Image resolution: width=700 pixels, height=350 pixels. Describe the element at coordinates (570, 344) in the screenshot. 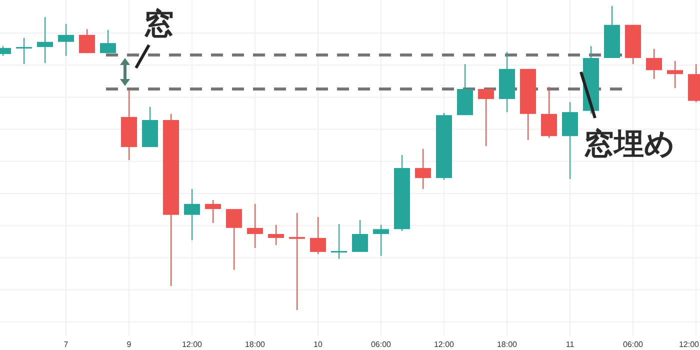

I see `x-tick-label: 11` at that location.